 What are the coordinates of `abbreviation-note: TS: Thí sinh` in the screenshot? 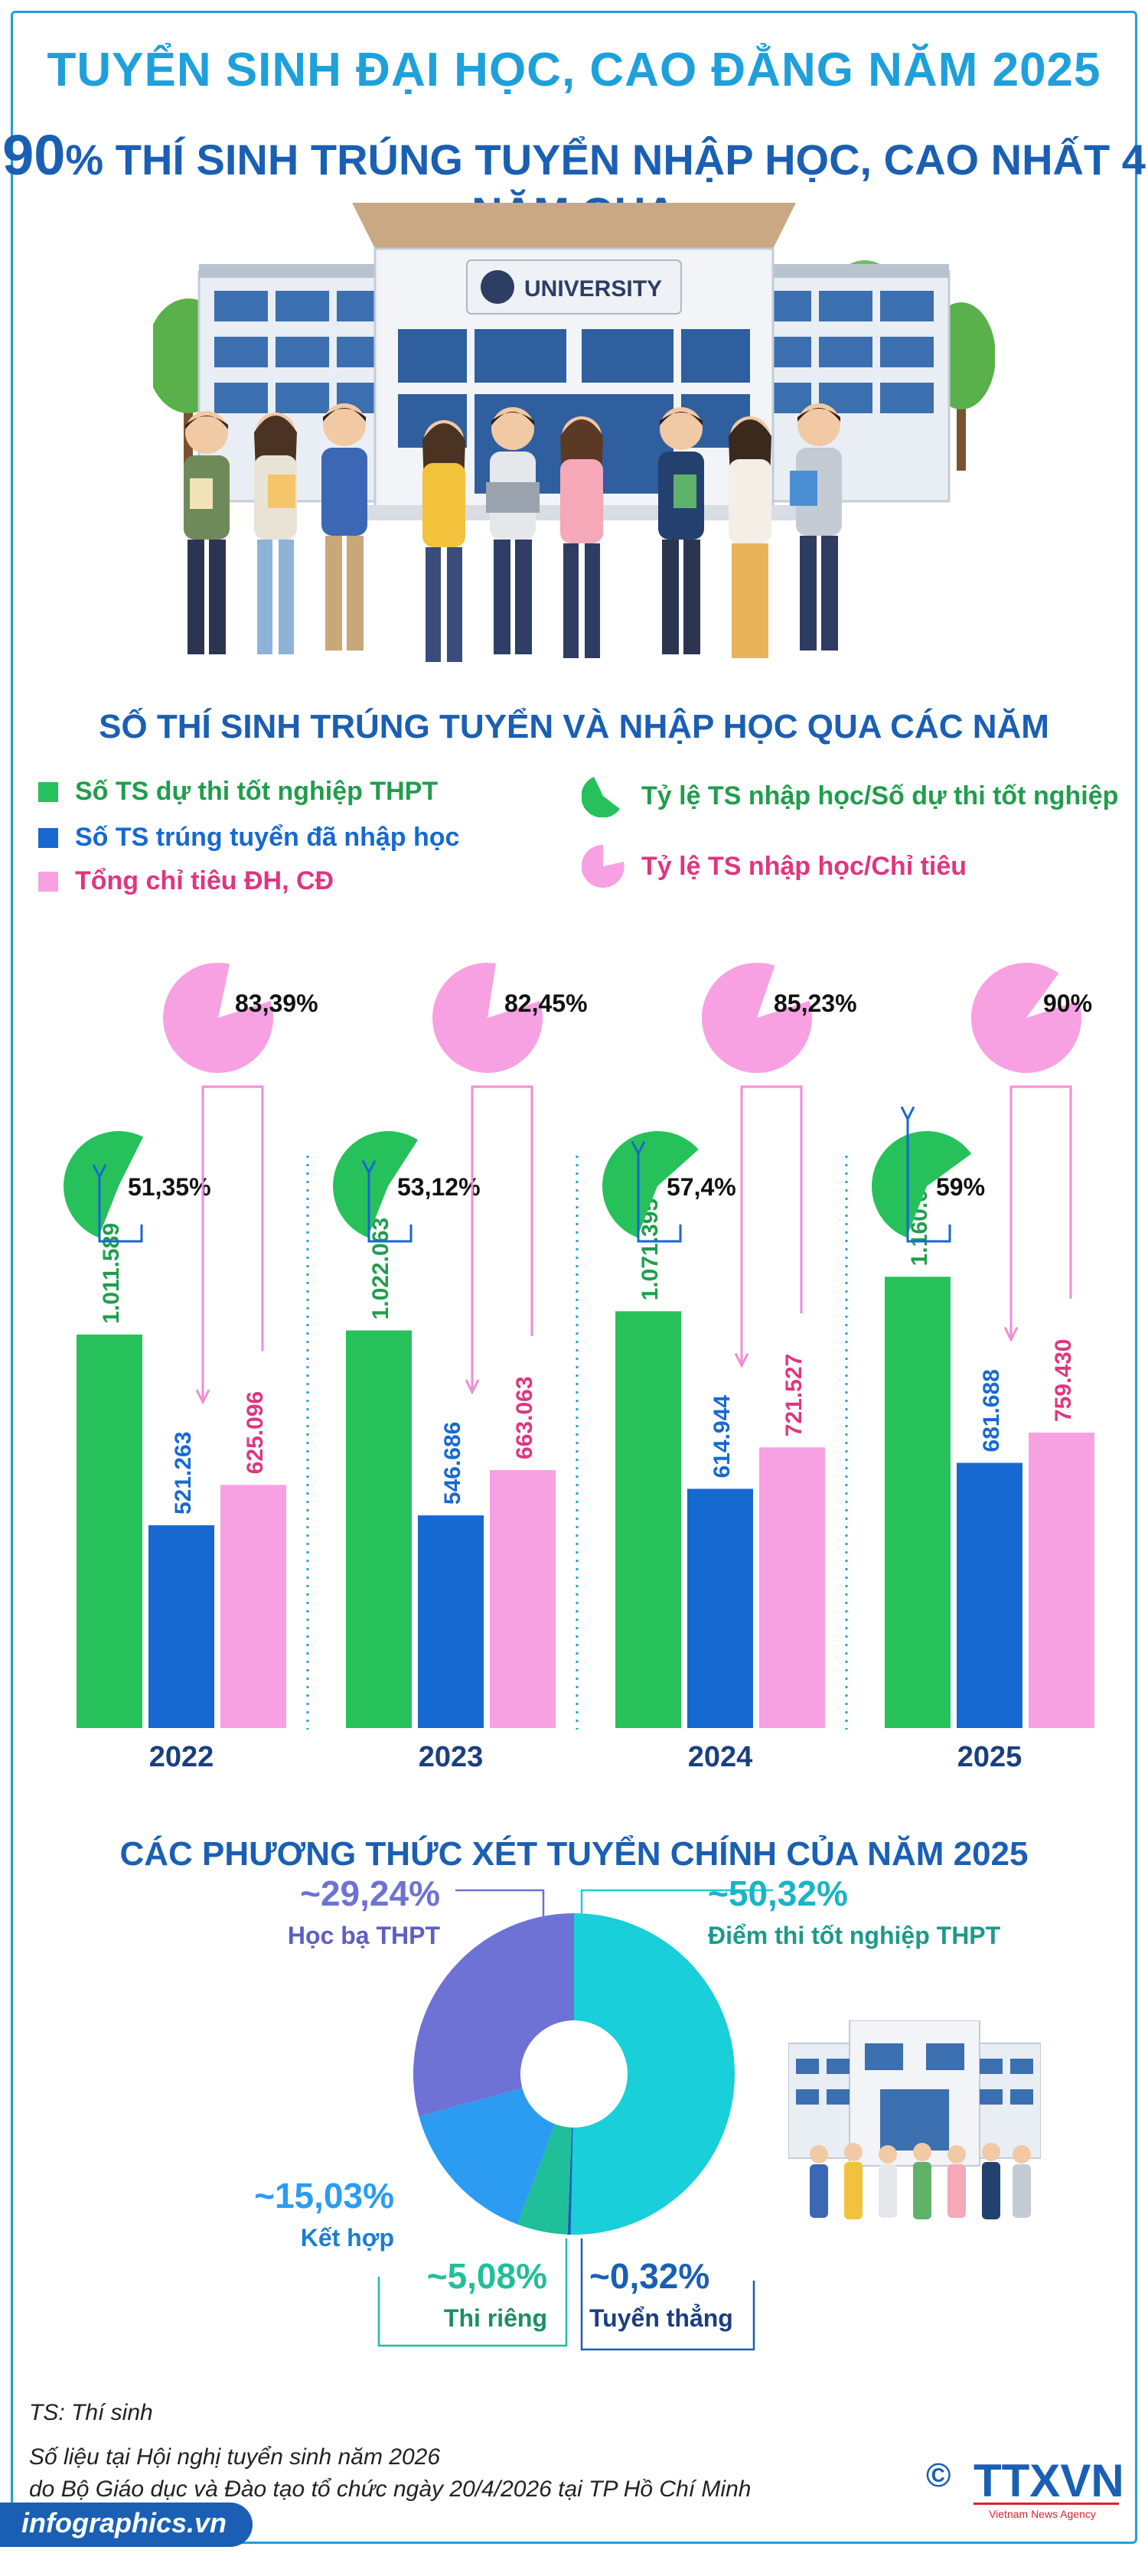 It's located at (91, 2412).